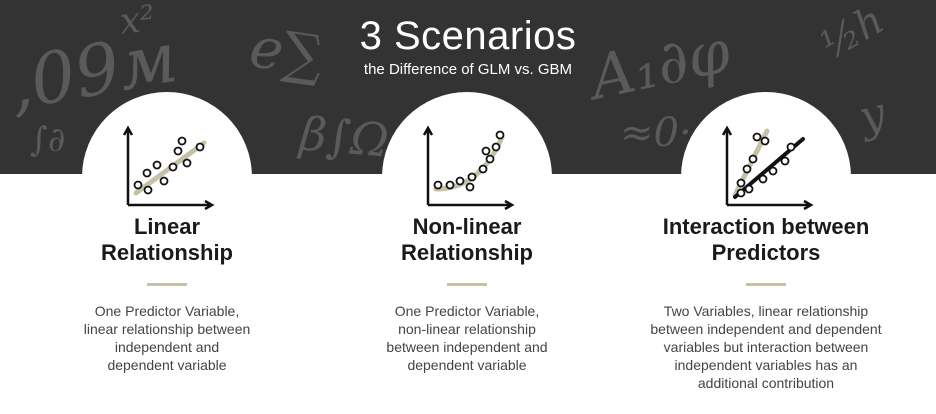 The height and width of the screenshot is (414, 936). I want to click on description-line: linear relationship between, so click(167, 329).